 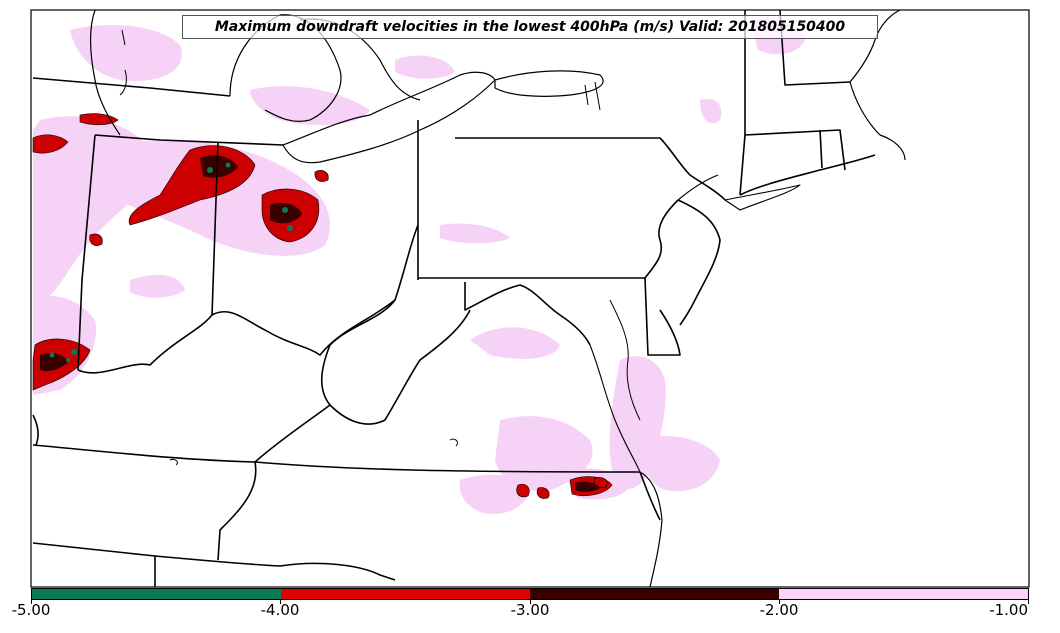 I want to click on colorbar-tick-label: -2.00, so click(x=779, y=610).